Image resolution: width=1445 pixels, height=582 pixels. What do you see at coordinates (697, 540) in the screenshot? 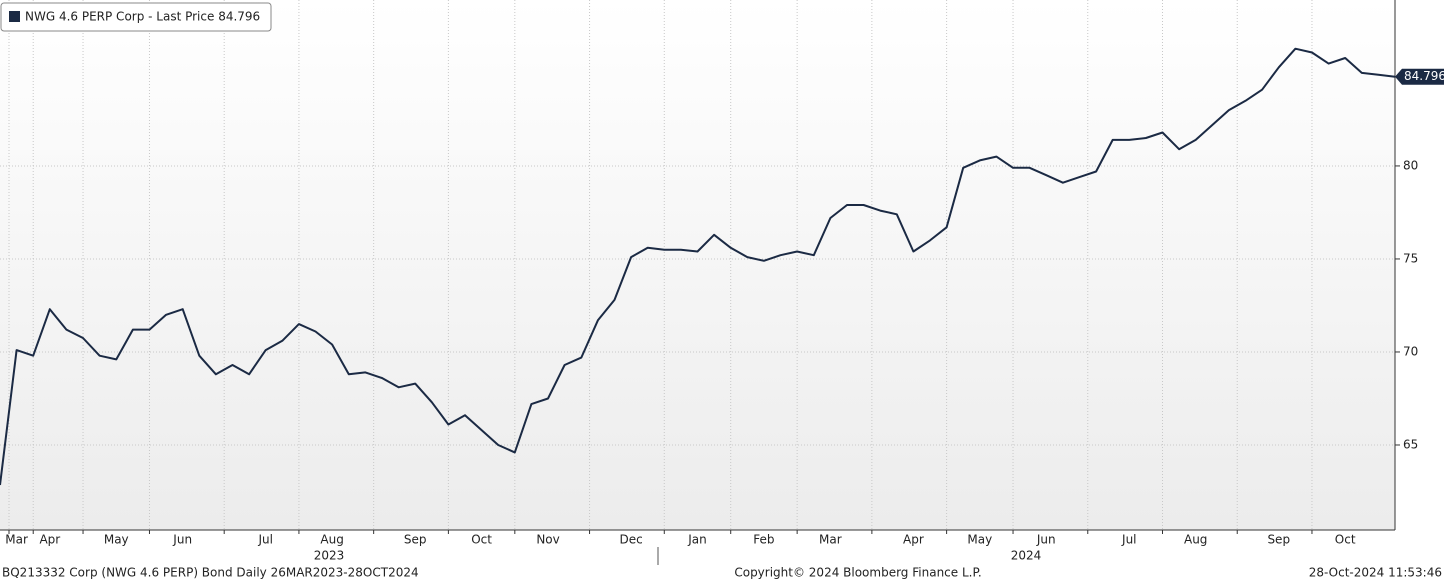
I see `x-tick-label: Jan` at bounding box center [697, 540].